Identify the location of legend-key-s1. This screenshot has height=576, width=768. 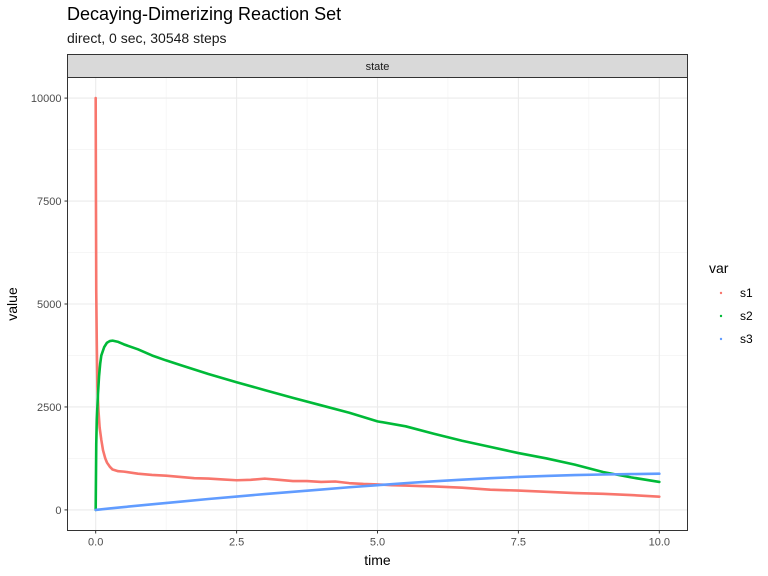
(721, 293).